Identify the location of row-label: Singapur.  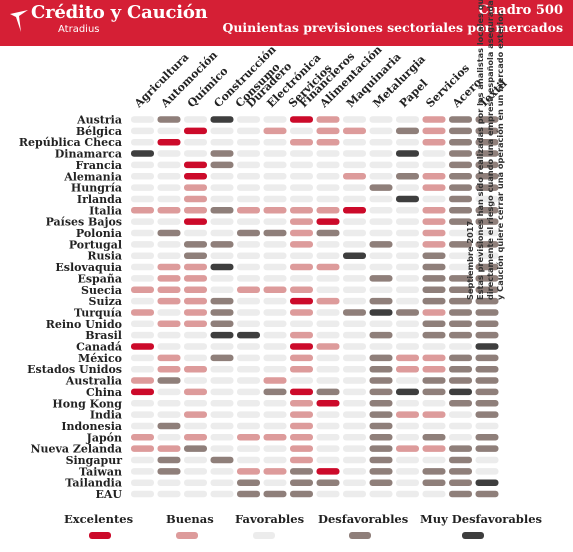
(94, 460).